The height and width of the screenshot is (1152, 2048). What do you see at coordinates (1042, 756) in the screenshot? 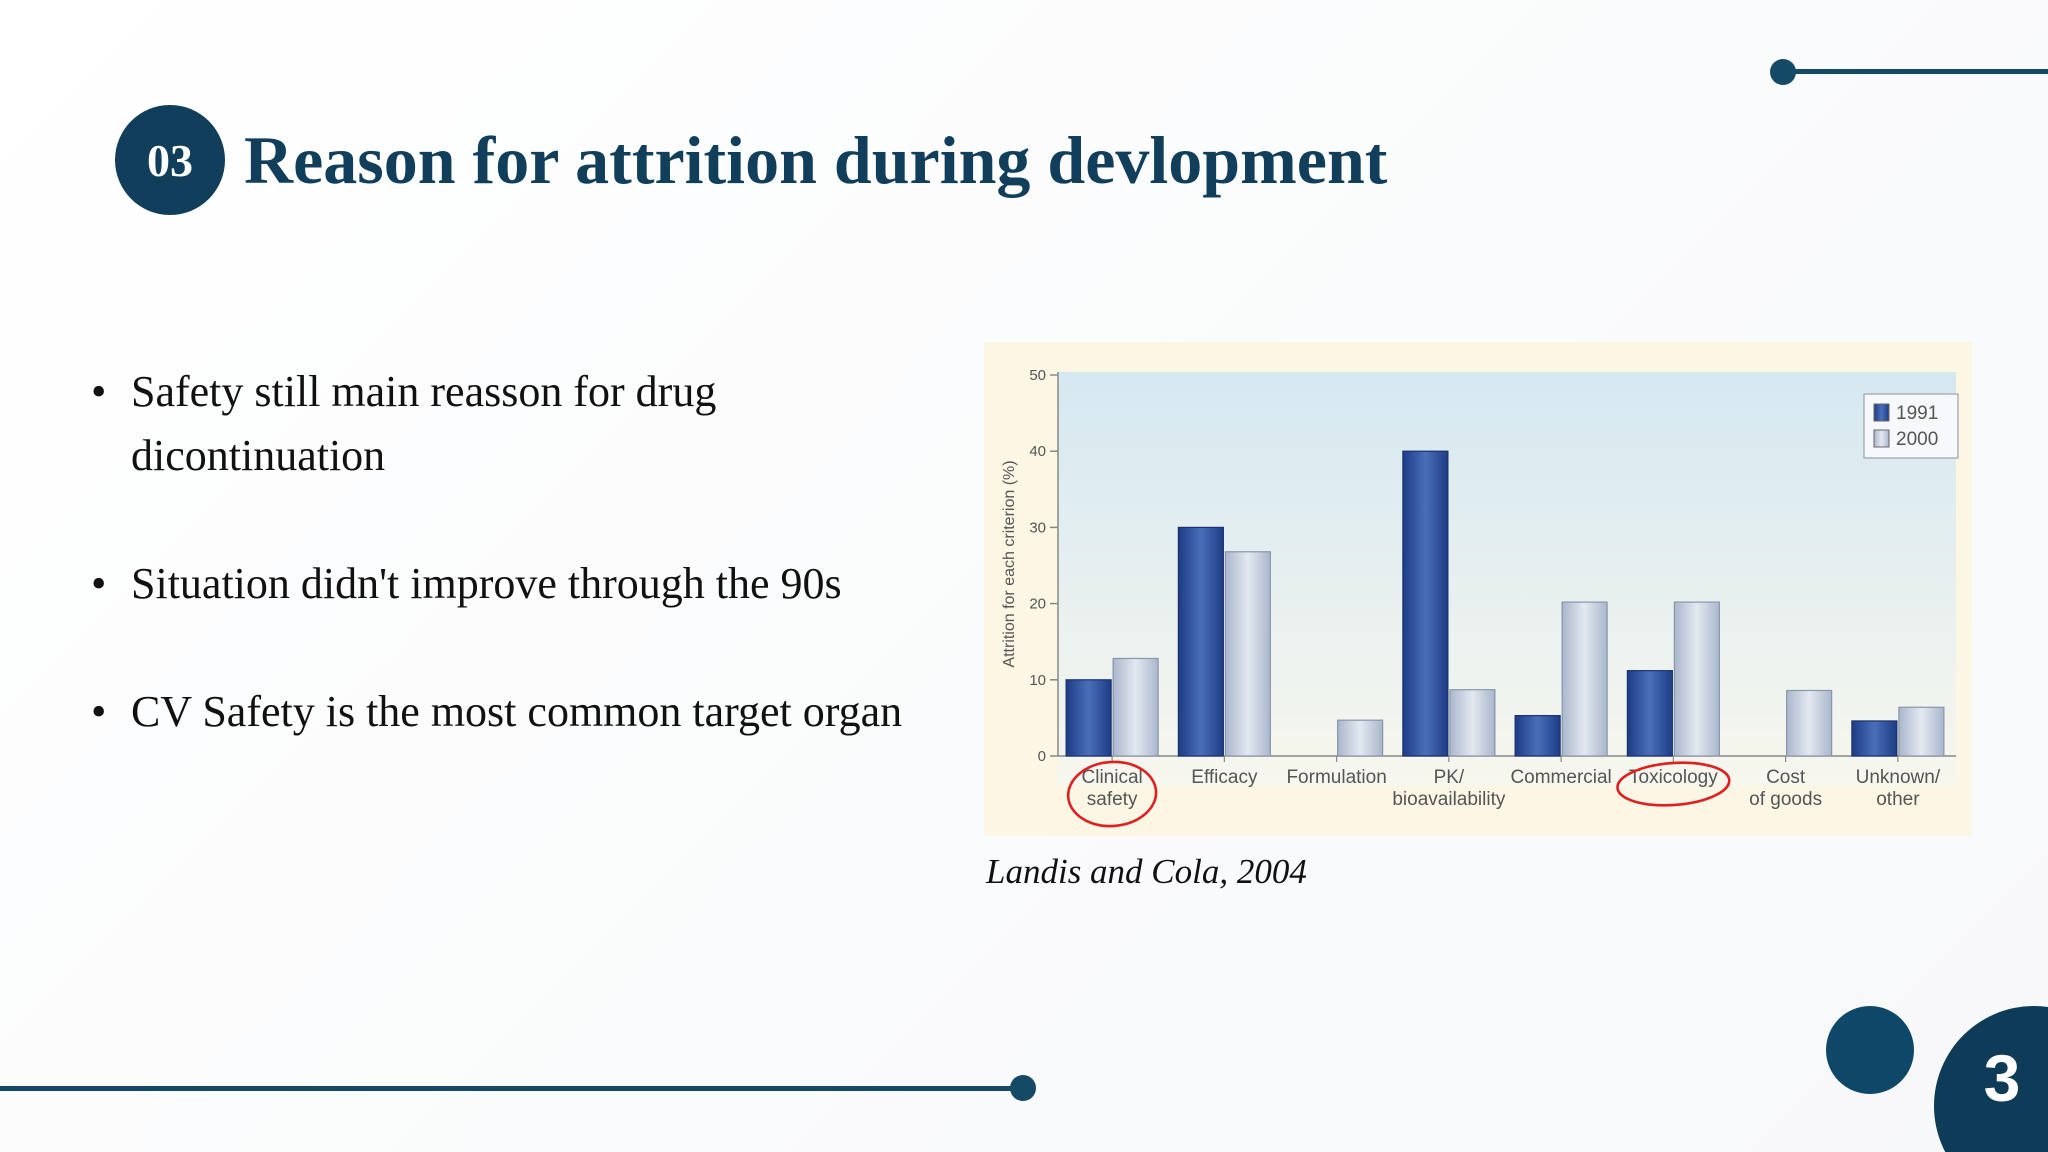
I see `y-tick-label: 0` at bounding box center [1042, 756].